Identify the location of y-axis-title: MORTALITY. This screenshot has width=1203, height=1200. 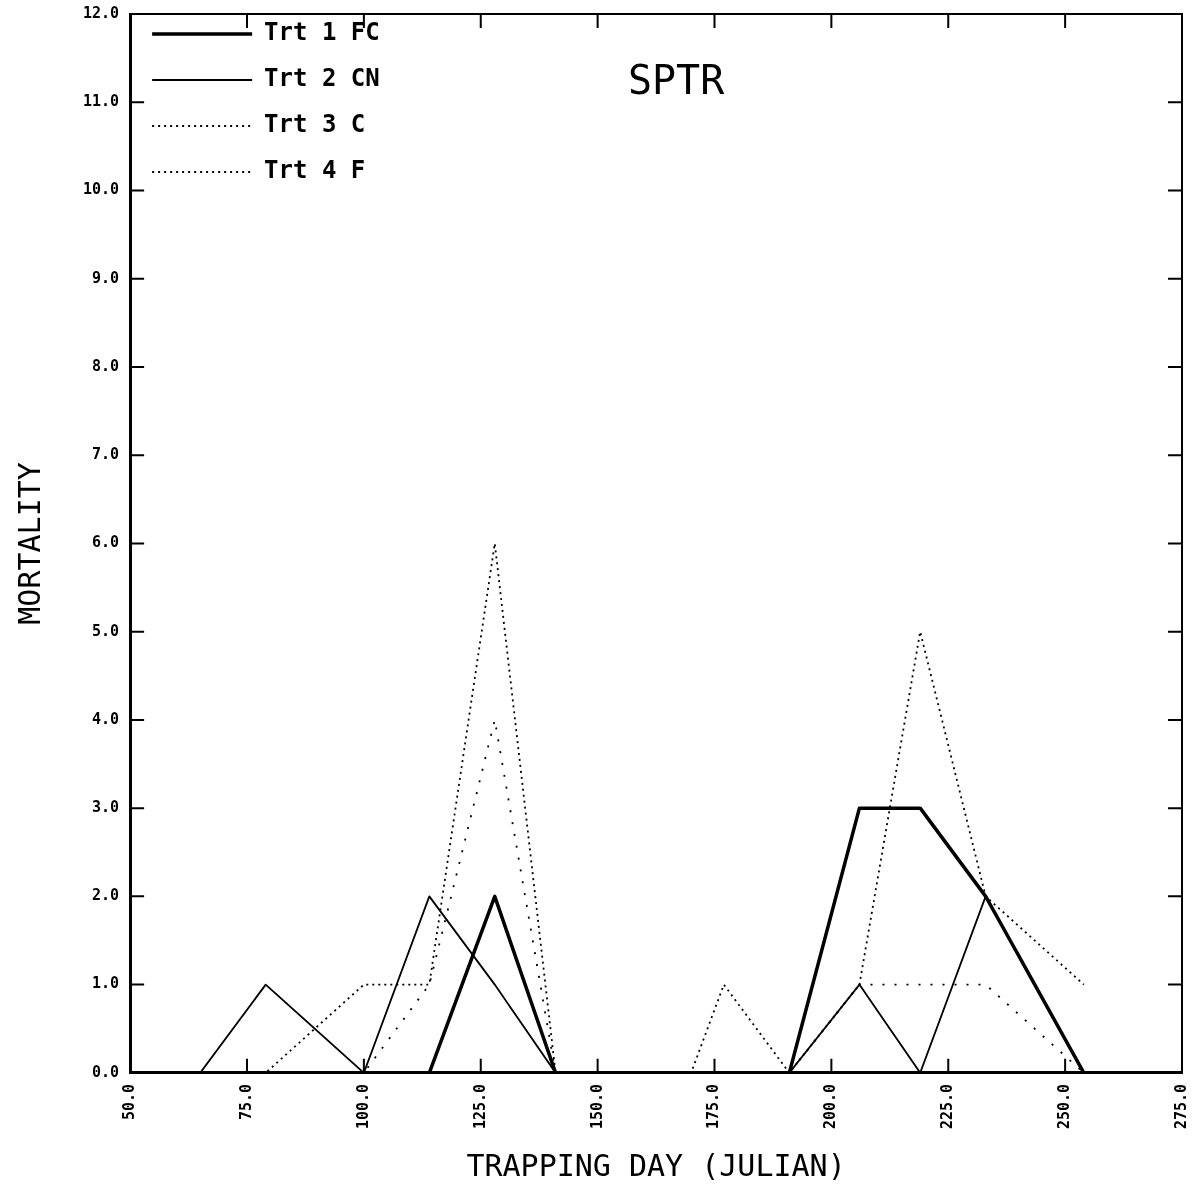
(29, 543).